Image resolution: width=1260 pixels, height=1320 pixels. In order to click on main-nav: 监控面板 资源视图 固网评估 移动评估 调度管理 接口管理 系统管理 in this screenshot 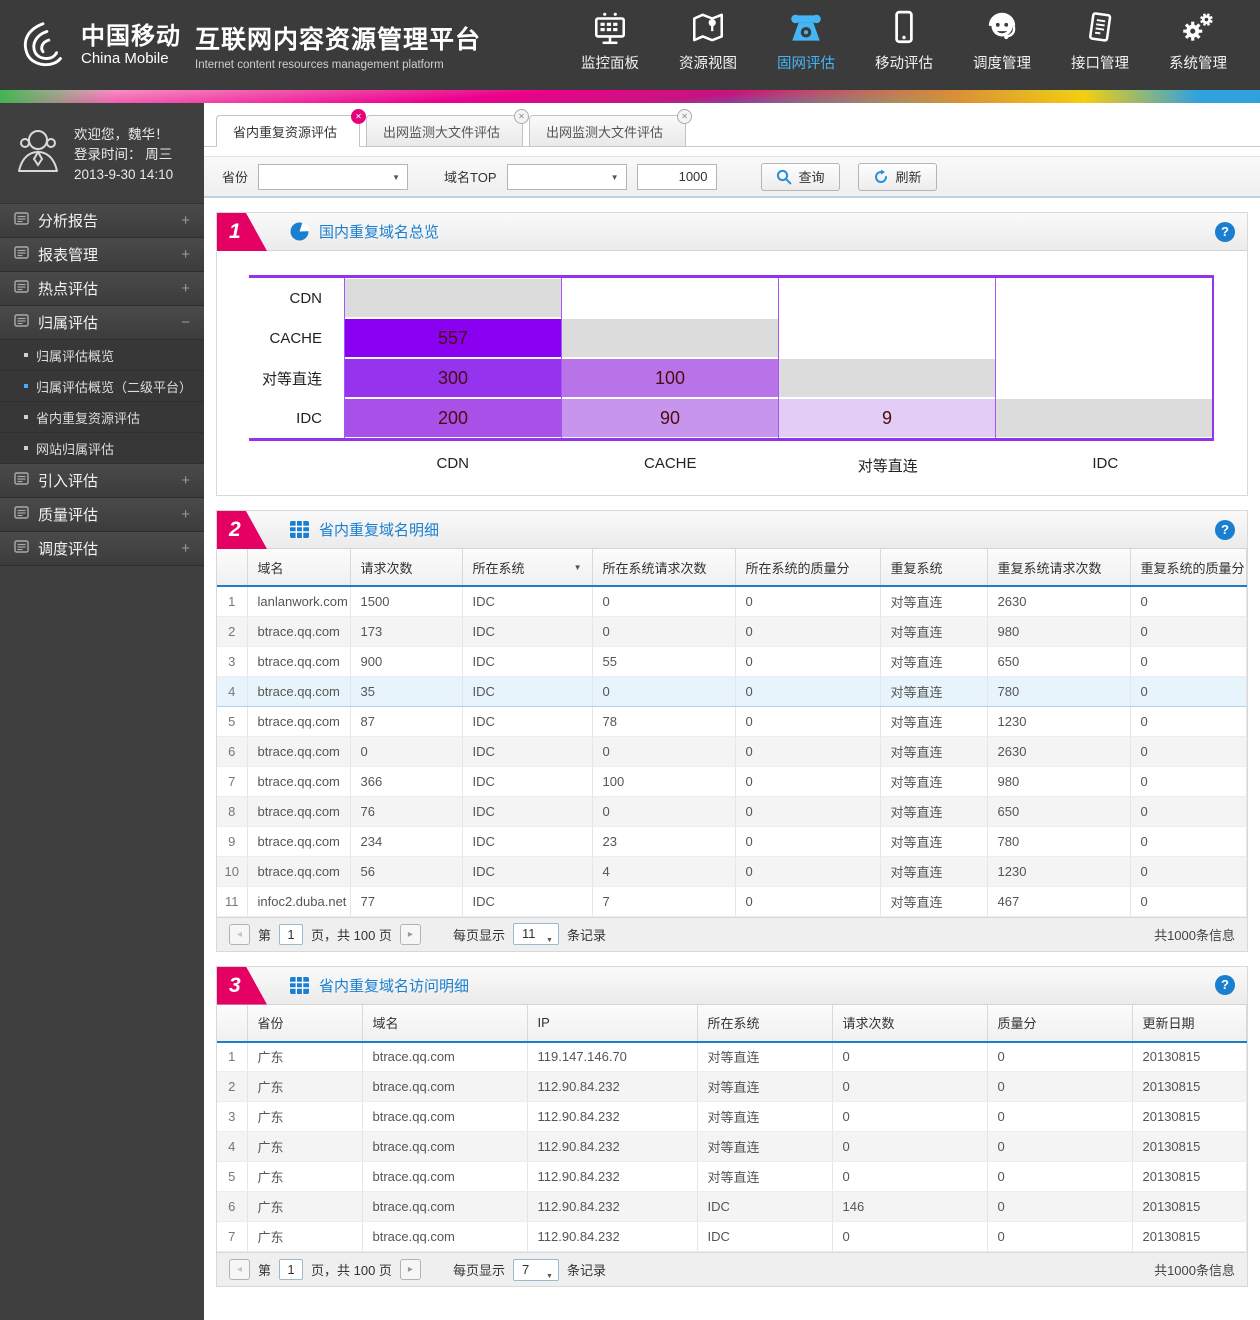, I will do `click(918, 45)`.